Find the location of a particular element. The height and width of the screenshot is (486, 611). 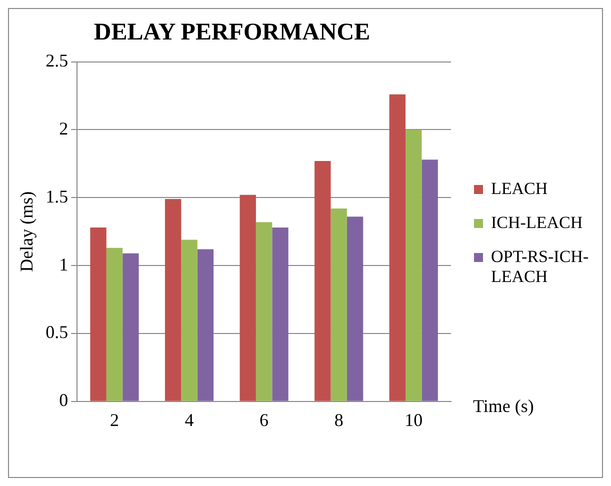

x-tick-label: 4 is located at coordinates (189, 420).